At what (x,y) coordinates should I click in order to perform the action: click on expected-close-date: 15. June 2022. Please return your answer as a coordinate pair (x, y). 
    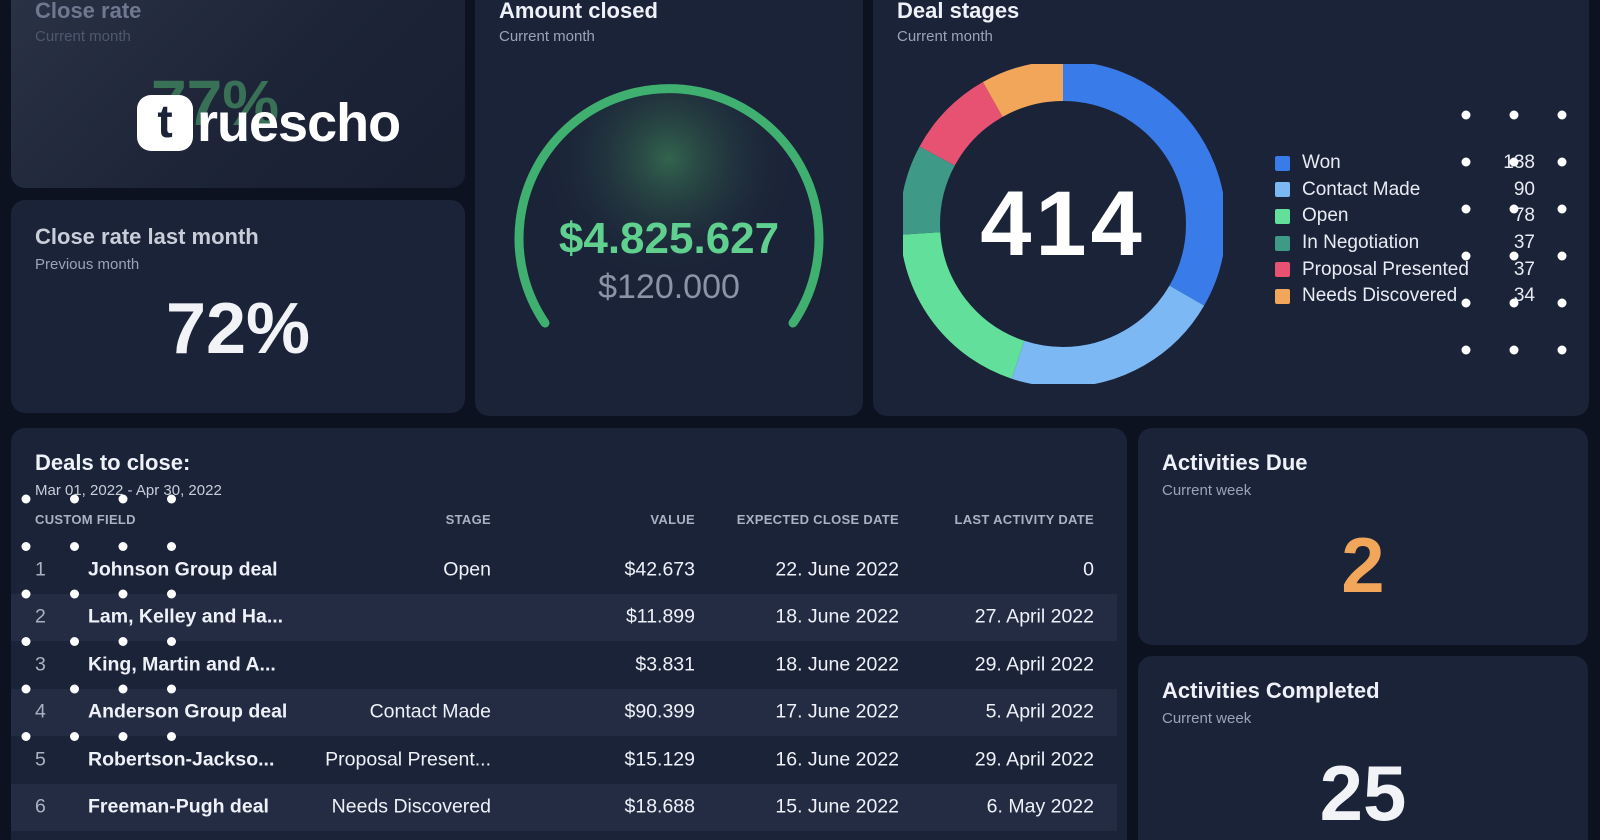
    Looking at the image, I should click on (837, 806).